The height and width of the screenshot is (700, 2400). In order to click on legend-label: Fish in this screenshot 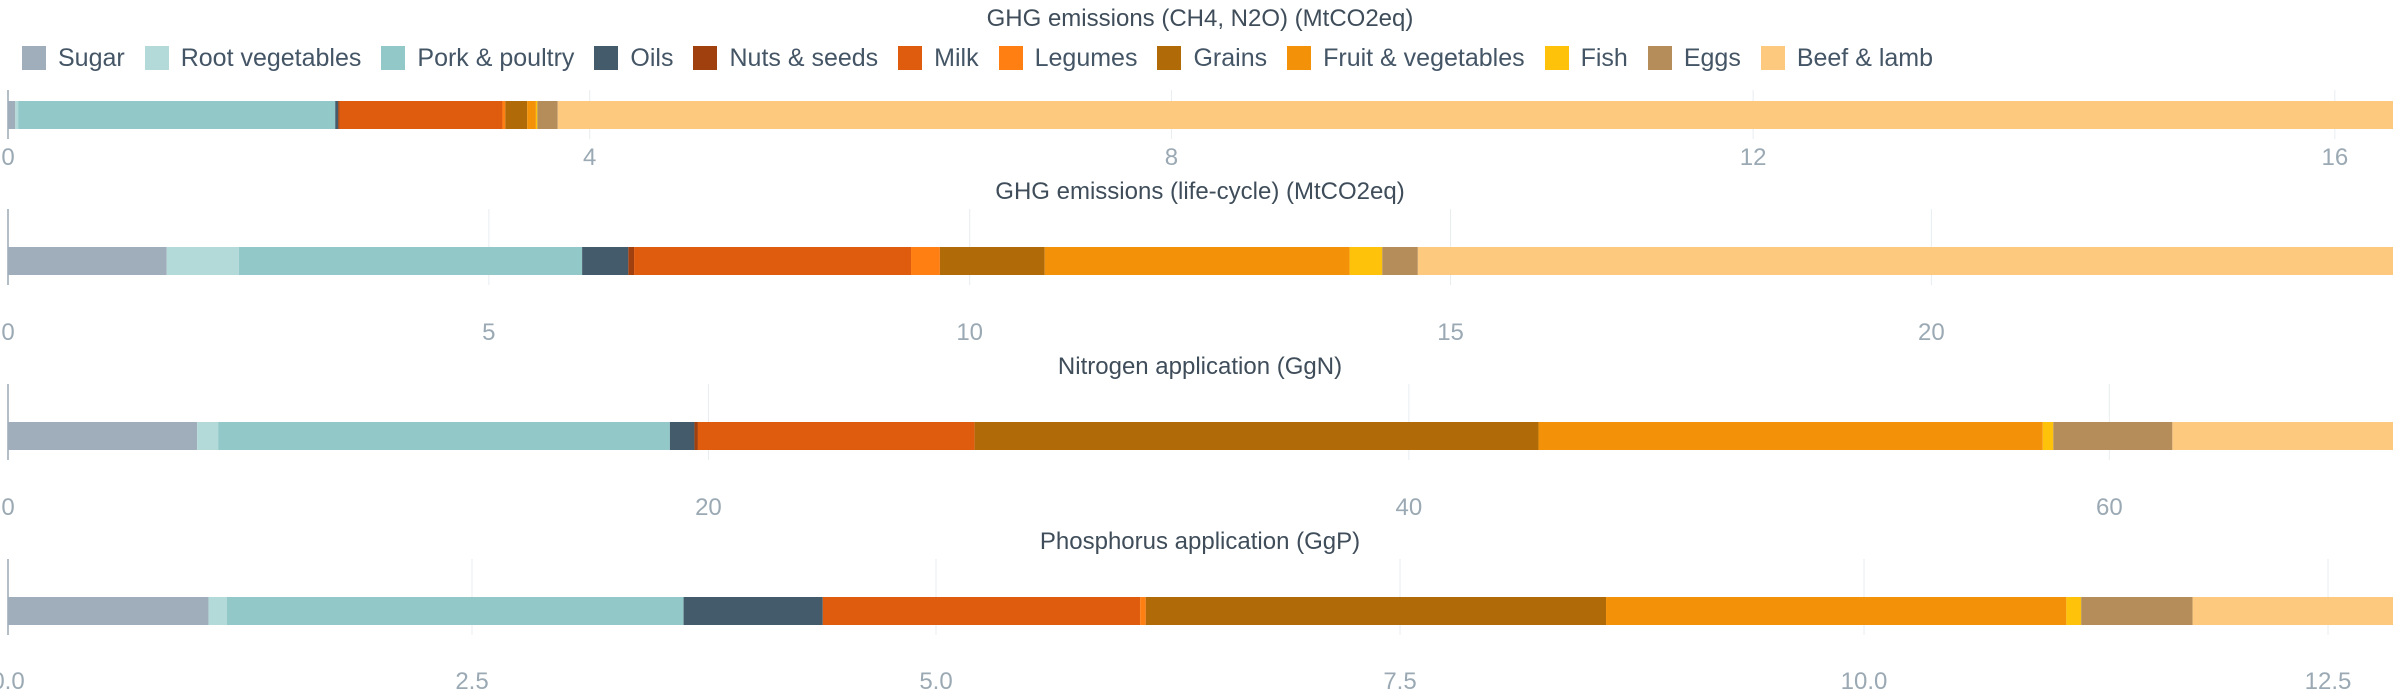, I will do `click(1604, 57)`.